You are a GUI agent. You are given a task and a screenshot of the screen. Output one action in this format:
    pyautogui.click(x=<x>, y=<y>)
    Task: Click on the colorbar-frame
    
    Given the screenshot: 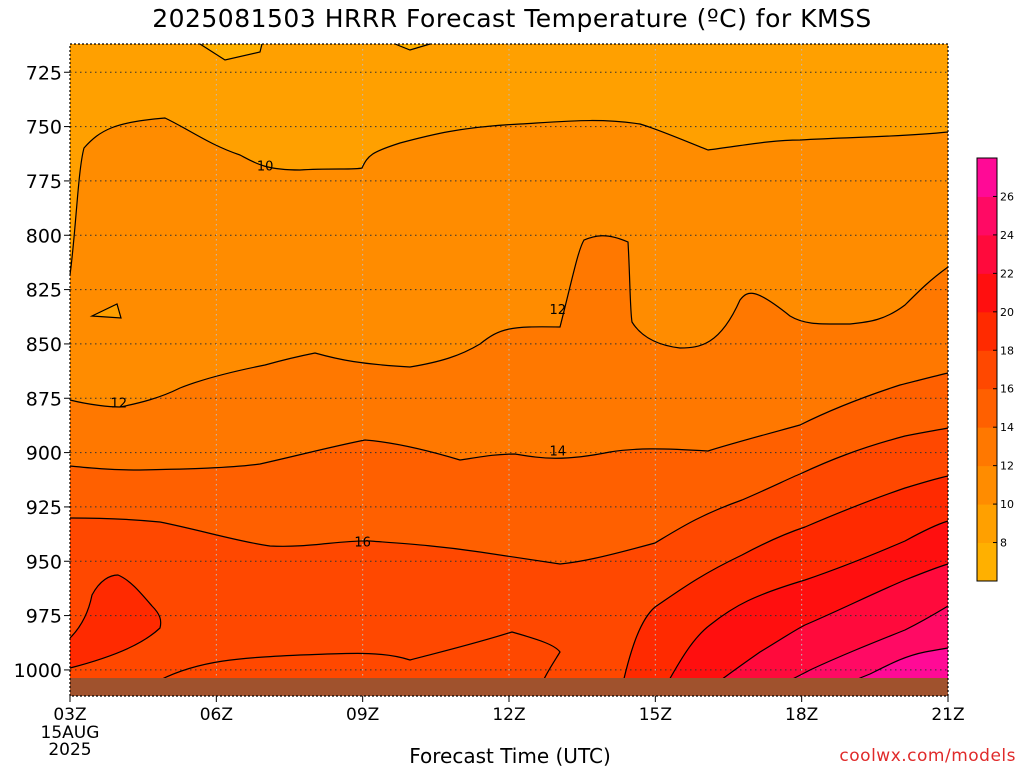 What is the action you would take?
    pyautogui.click(x=987, y=369)
    